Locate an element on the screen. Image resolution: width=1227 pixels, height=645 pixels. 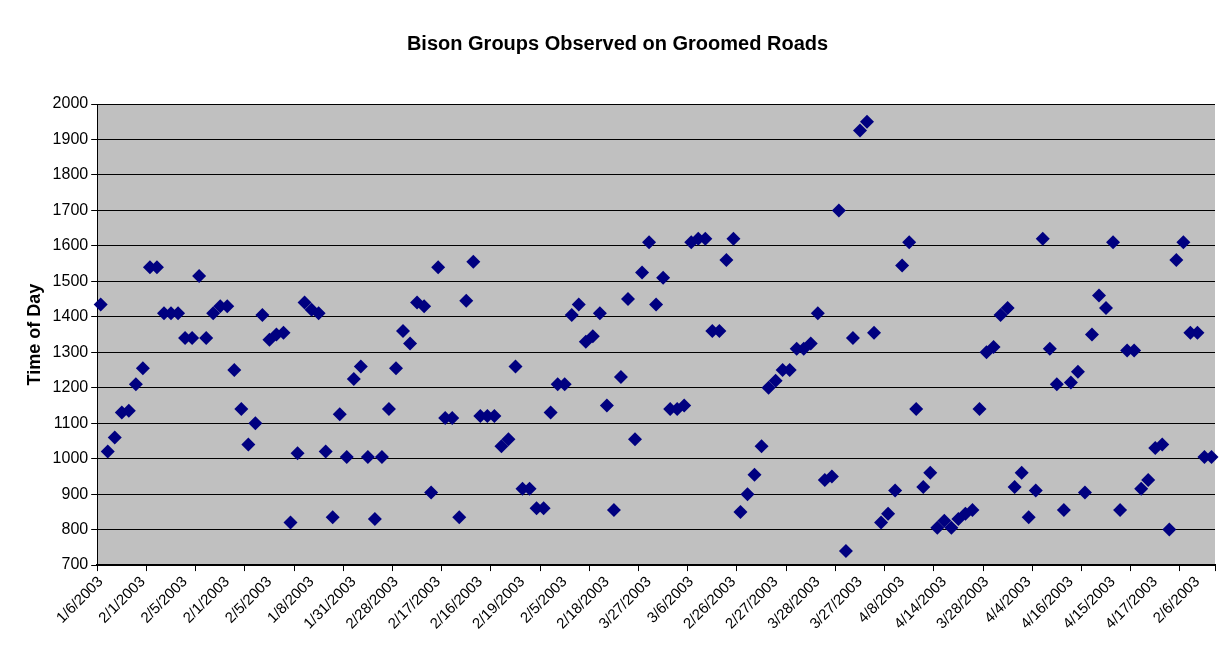
y-tick-label: 1400 is located at coordinates (70, 316).